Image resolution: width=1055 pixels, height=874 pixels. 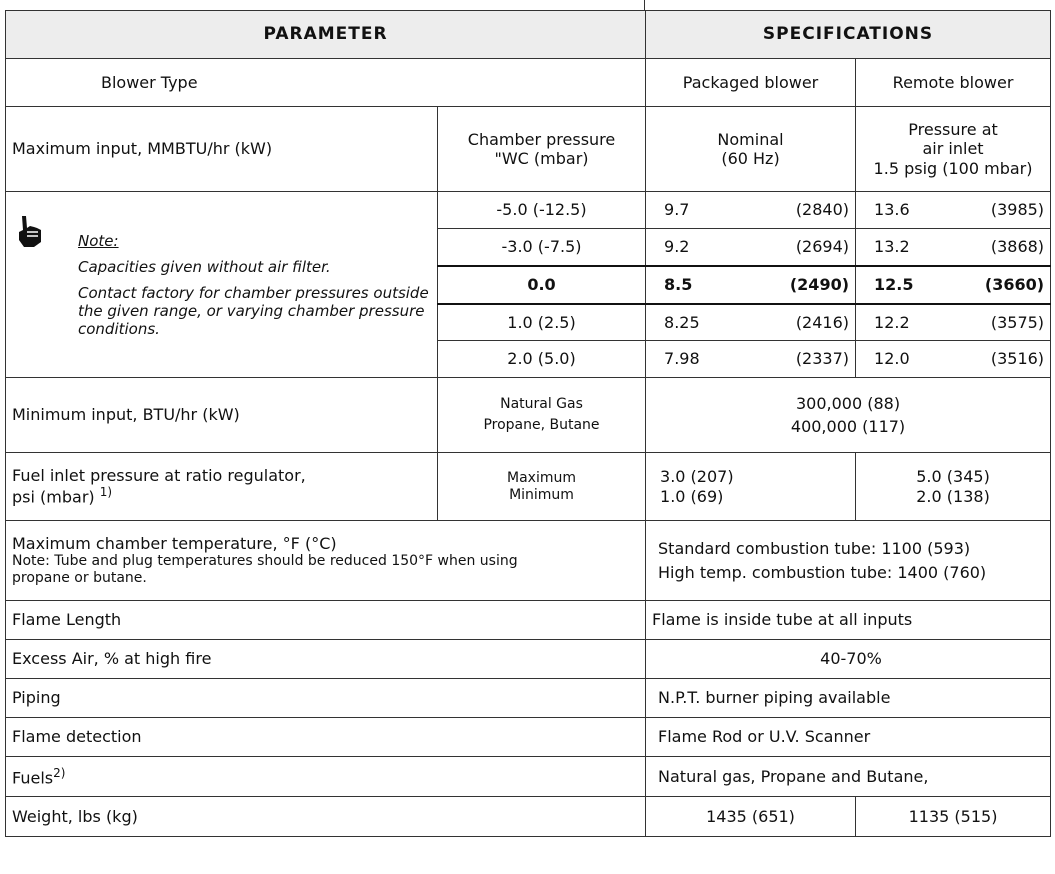 I want to click on cell: Nominal (60 Hz), so click(x=751, y=149).